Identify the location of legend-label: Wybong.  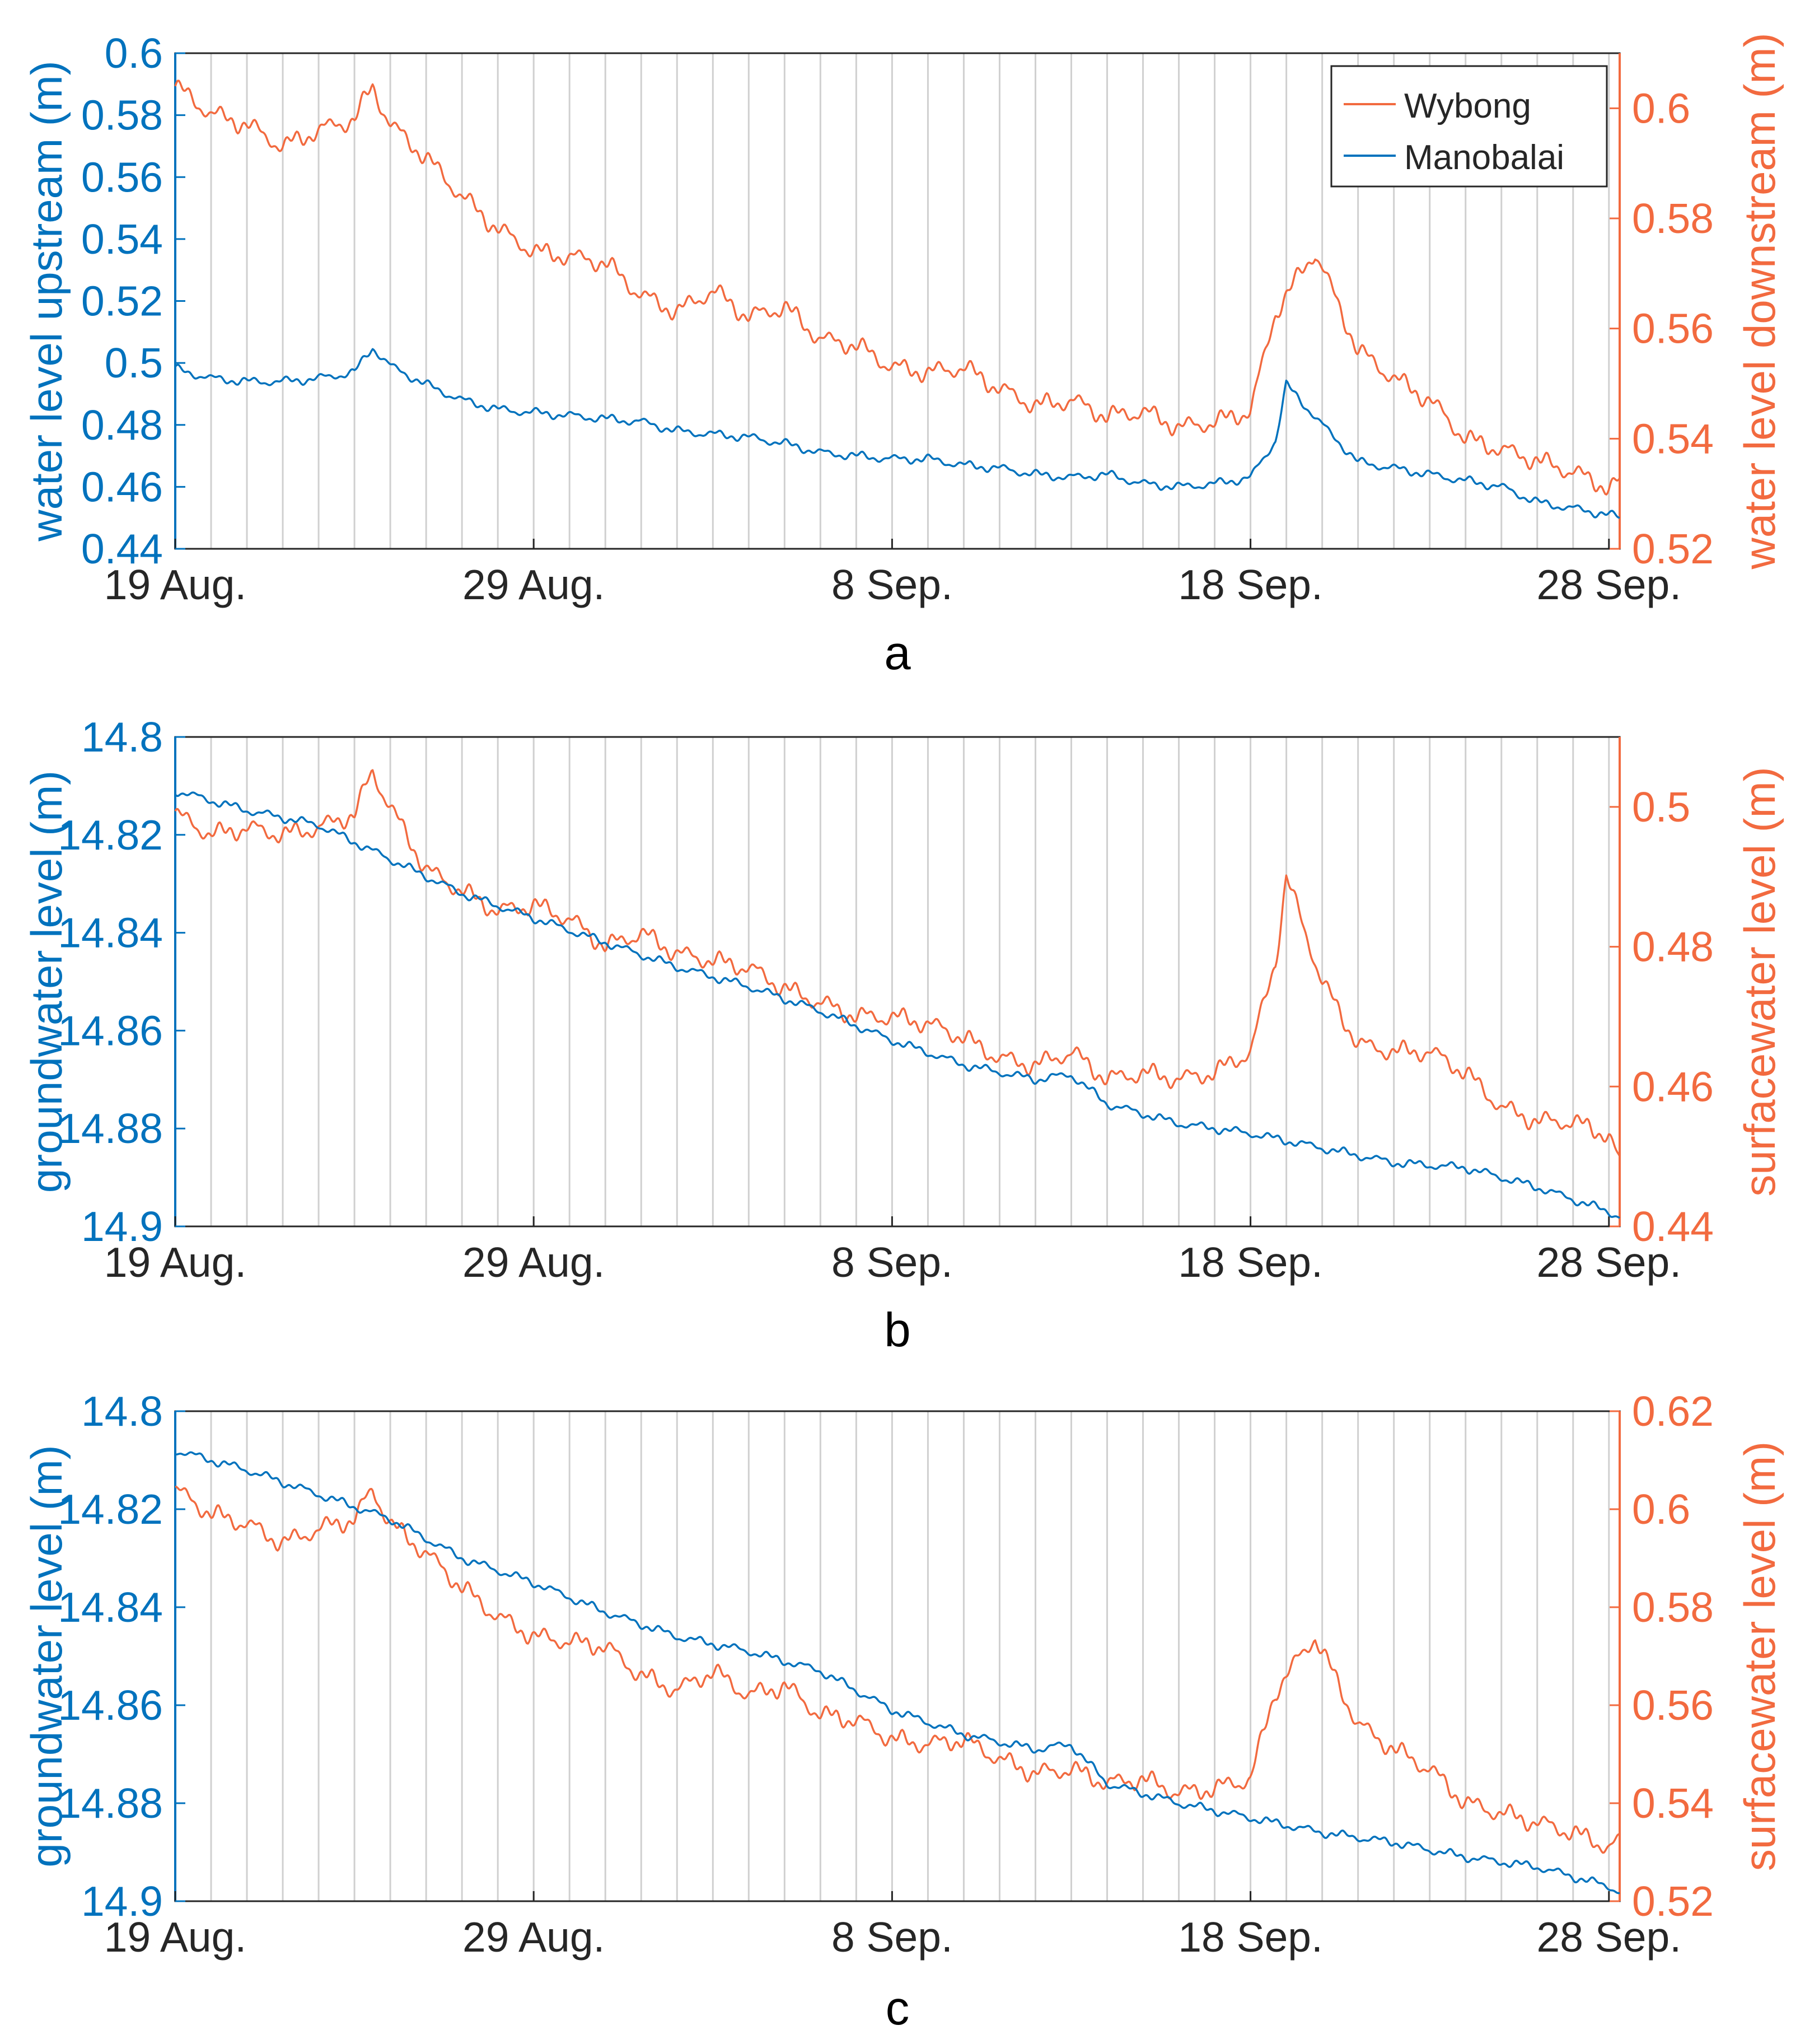
(1467, 106).